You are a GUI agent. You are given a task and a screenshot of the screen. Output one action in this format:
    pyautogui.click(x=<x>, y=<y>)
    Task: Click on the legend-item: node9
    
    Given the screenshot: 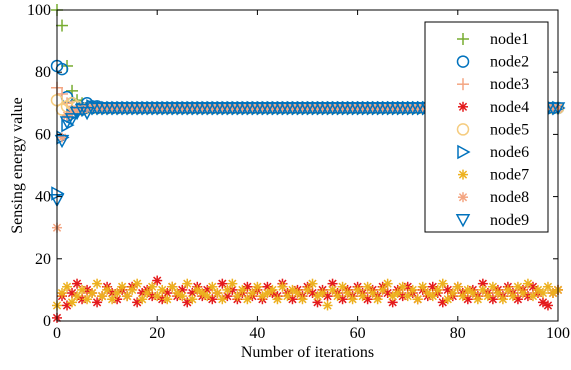 What is the action you would take?
    pyautogui.click(x=492, y=220)
    